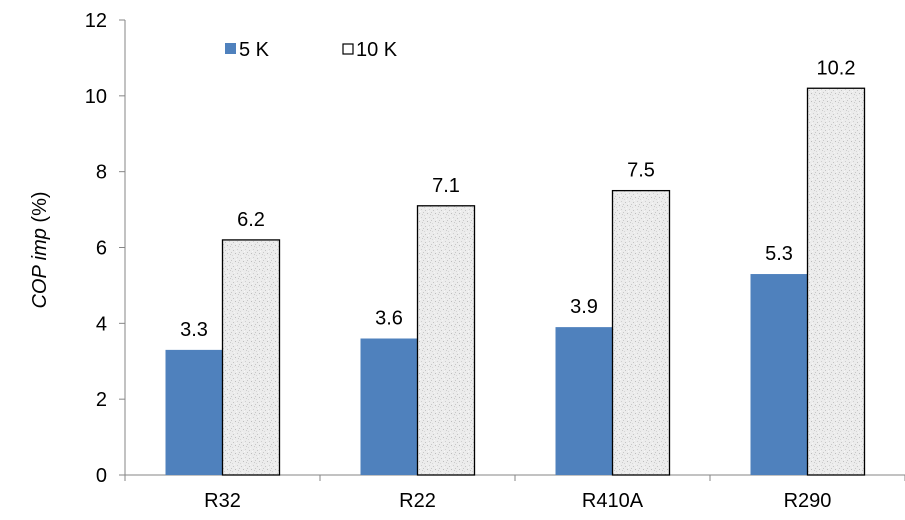 The width and height of the screenshot is (905, 520). I want to click on data-label: 3.9, so click(584, 307).